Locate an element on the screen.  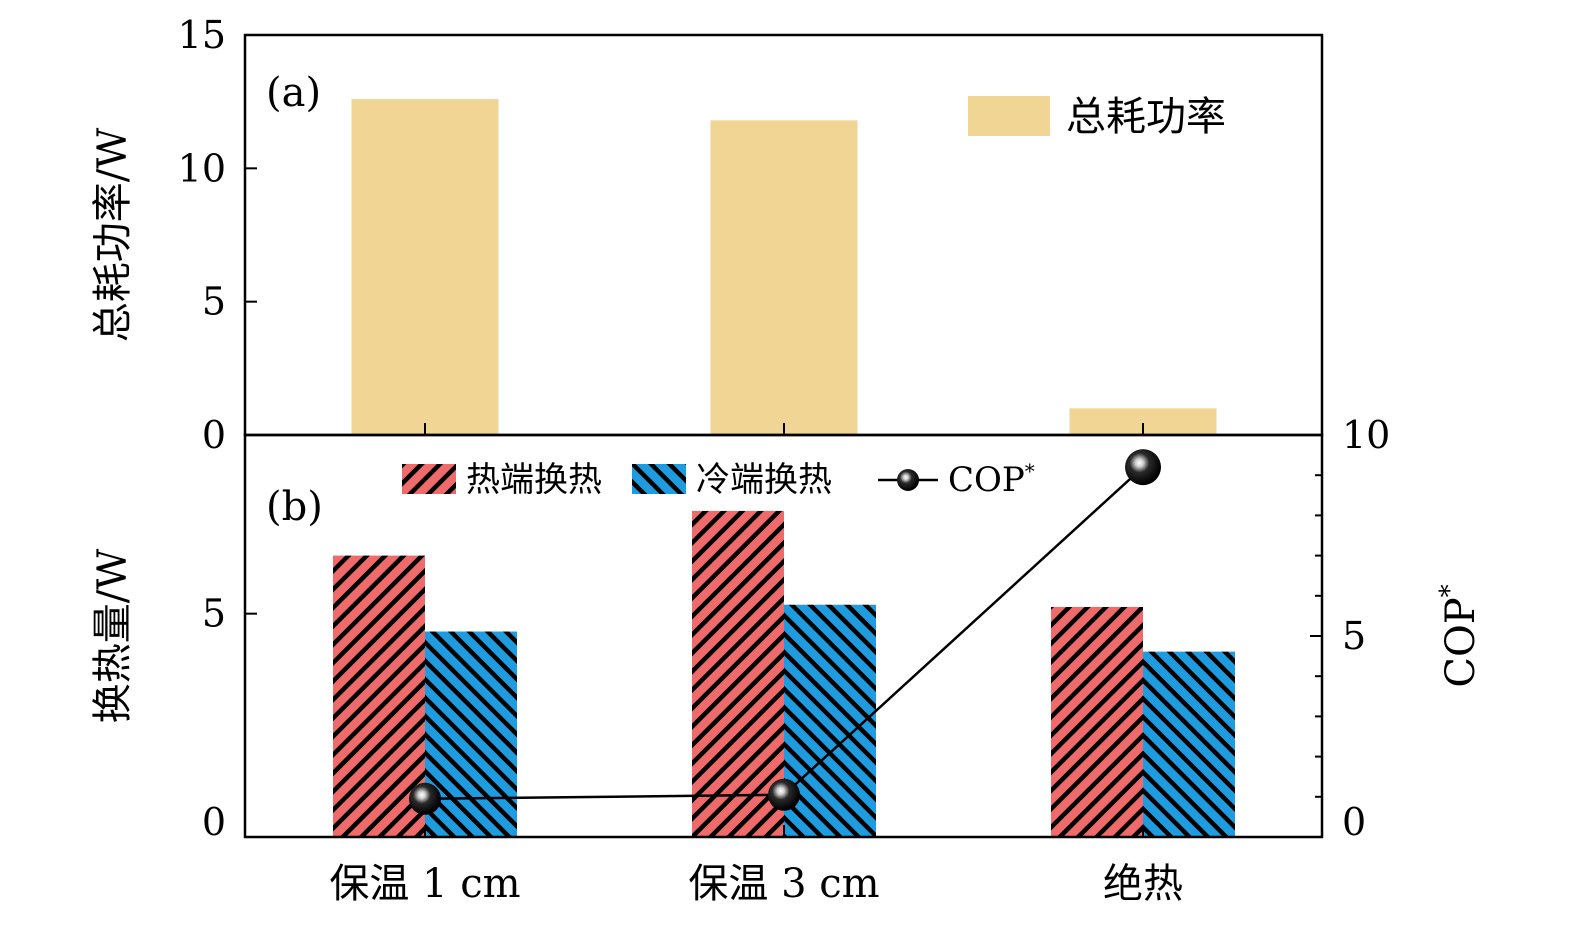
panel-b-legend: 热端换热 冷端换热 COP* is located at coordinates (718, 479).